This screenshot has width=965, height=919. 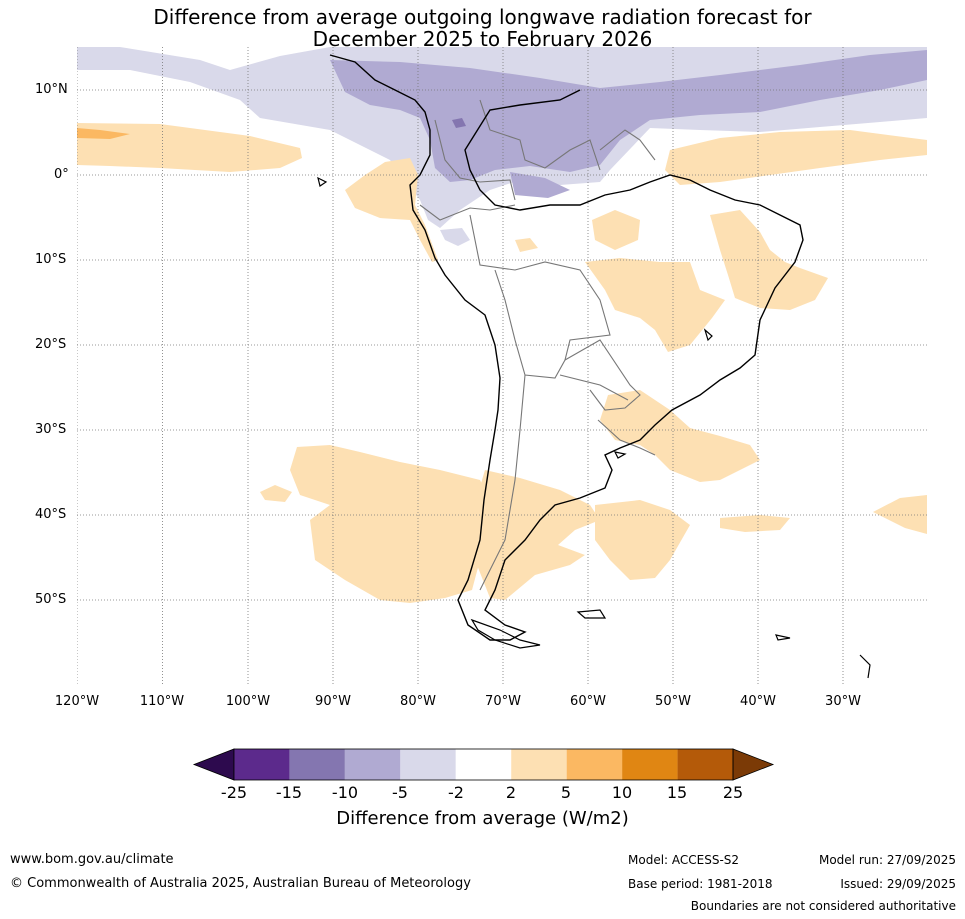 I want to click on lat-label: 50°S, so click(x=51, y=599).